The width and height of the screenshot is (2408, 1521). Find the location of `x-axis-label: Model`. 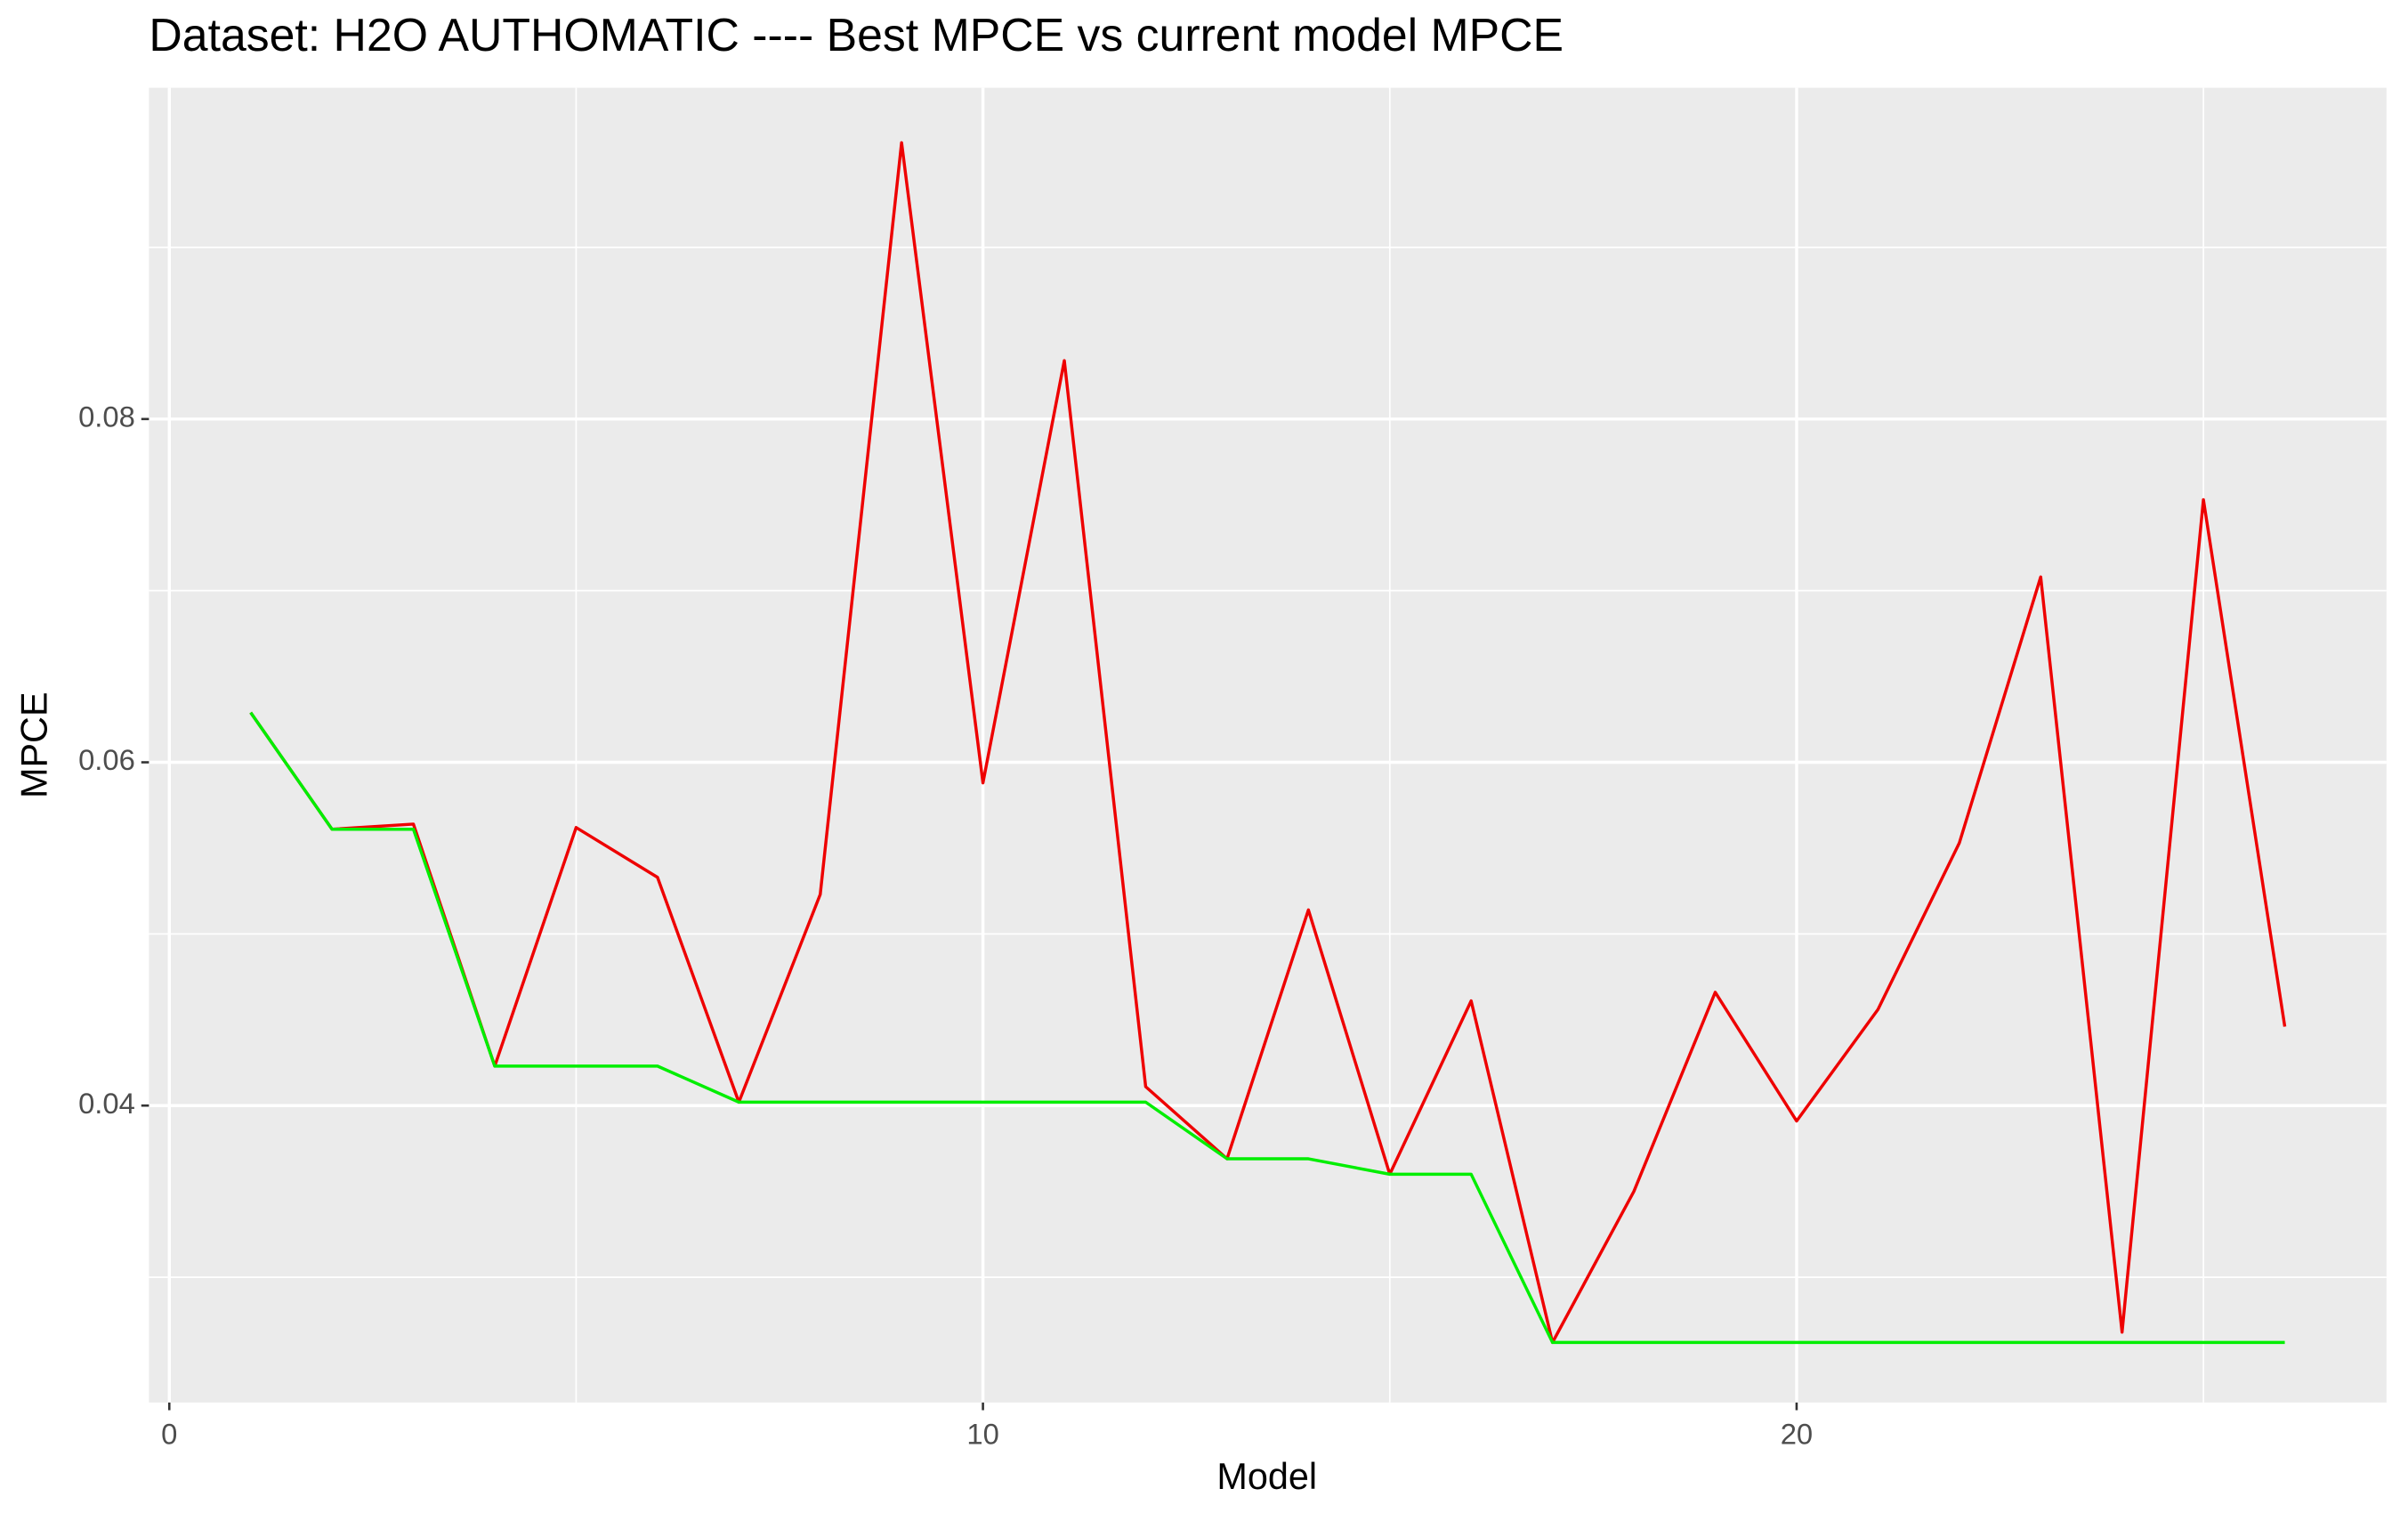

x-axis-label: Model is located at coordinates (1266, 1477).